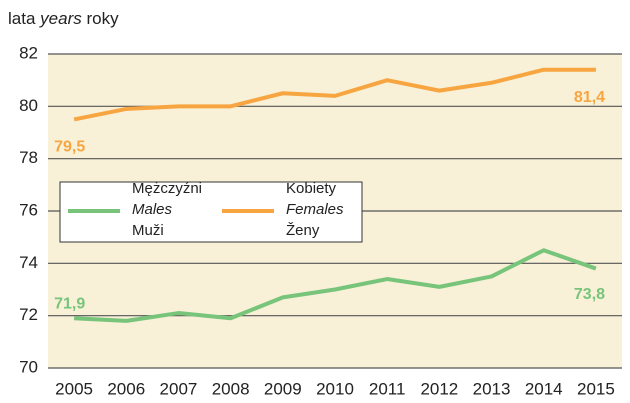  Describe the element at coordinates (315, 209) in the screenshot. I see `legend-label: Females` at that location.